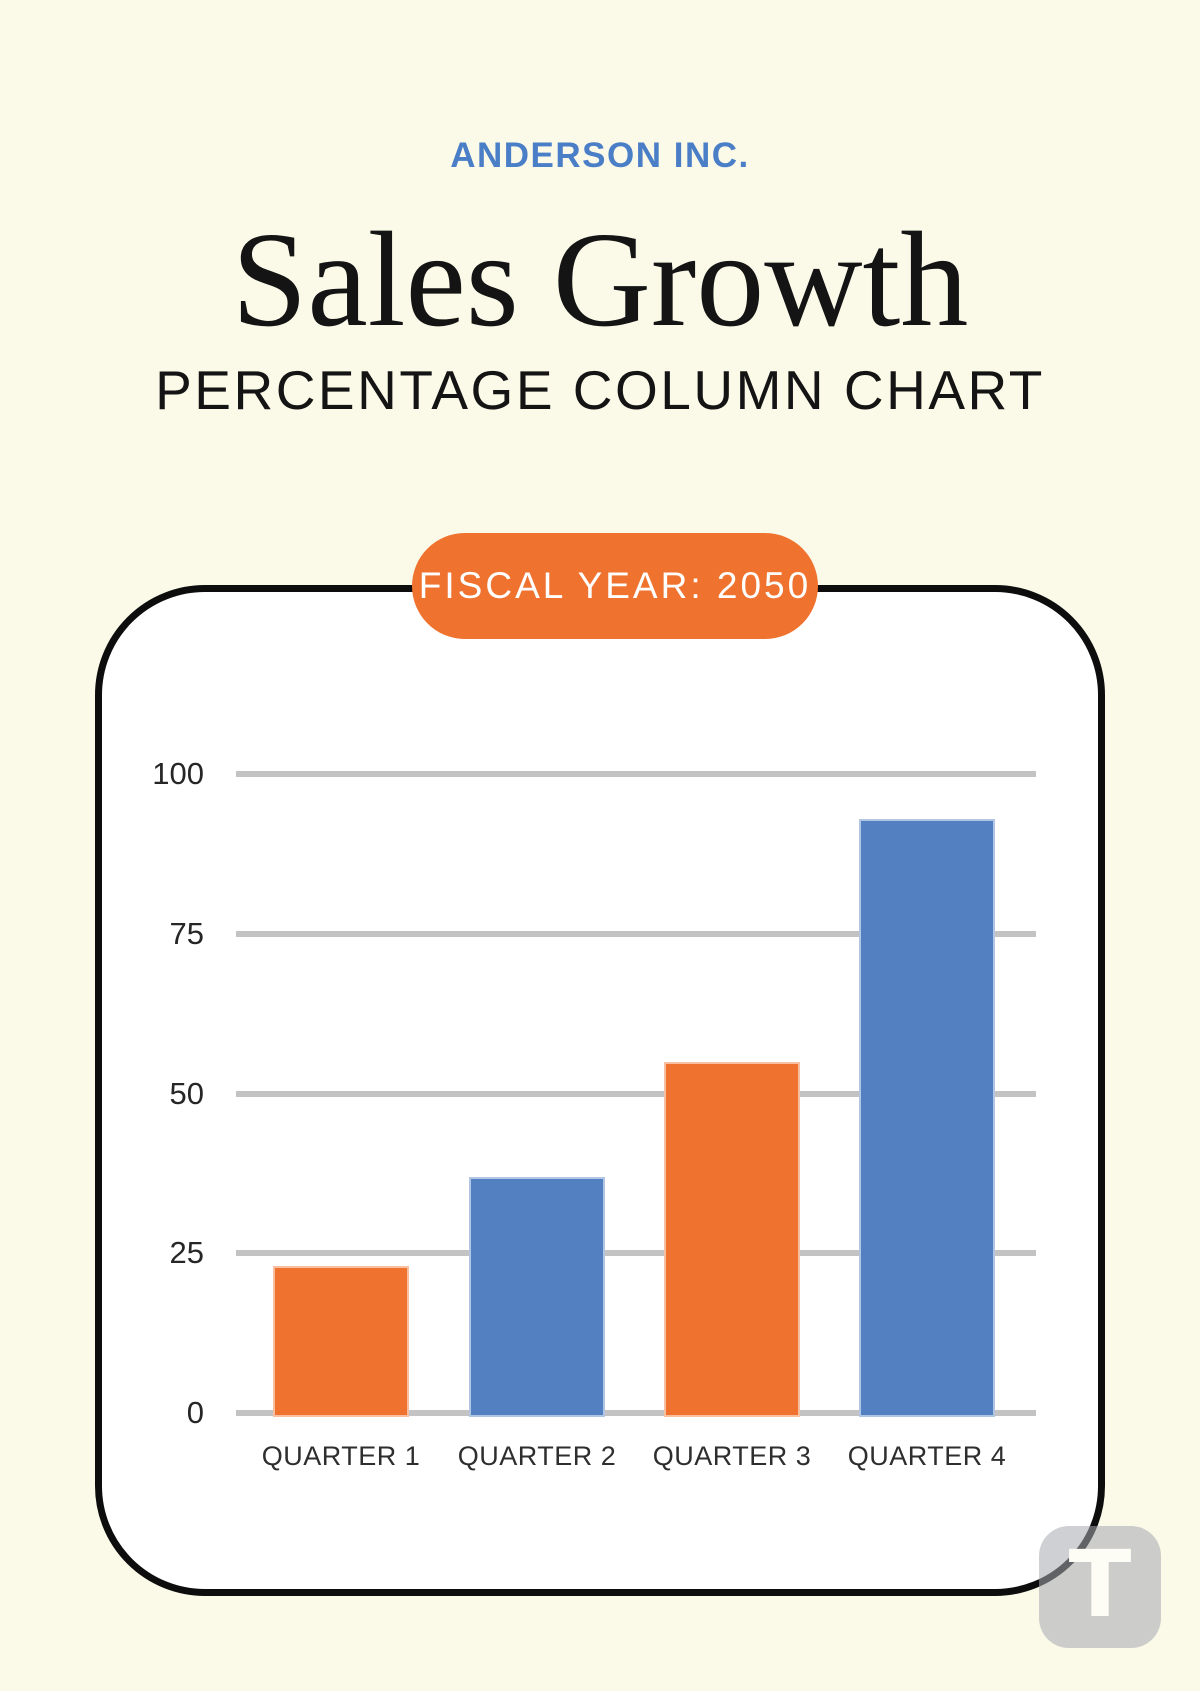 This screenshot has height=1691, width=1200. I want to click on watermark-t-letter: T, so click(1100, 1584).